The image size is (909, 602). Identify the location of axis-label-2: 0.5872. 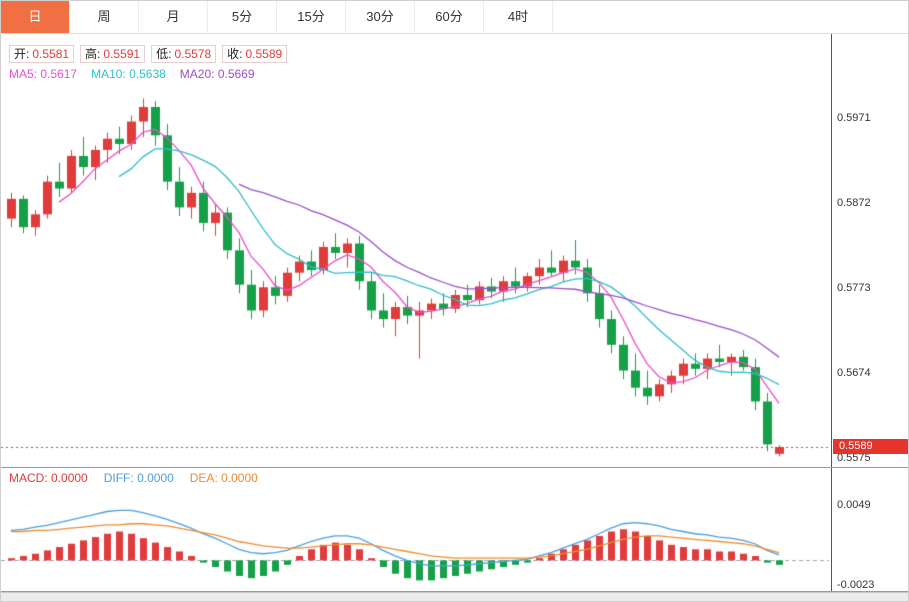
(854, 203).